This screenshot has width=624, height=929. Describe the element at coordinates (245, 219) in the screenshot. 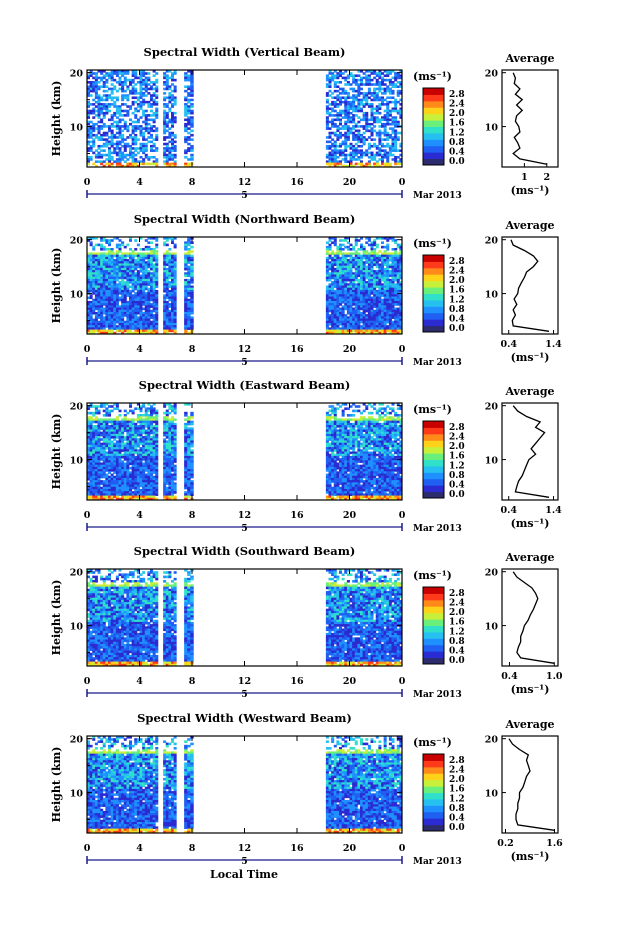

I see `panel-title: Spectral Width (Northward Beam)` at that location.